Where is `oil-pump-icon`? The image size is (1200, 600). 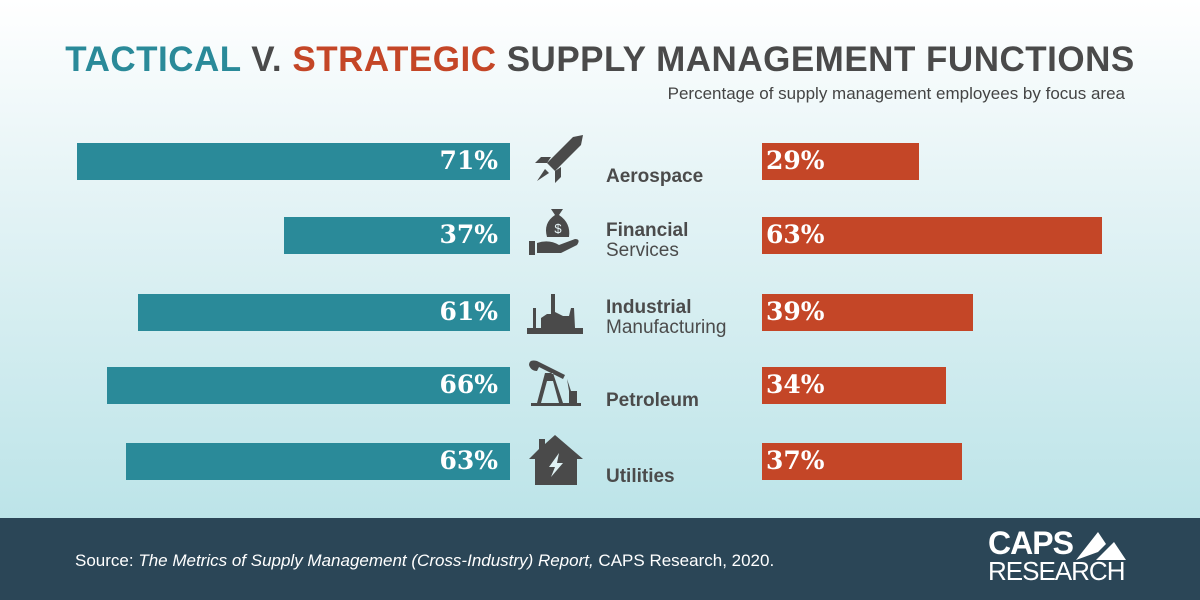
oil-pump-icon is located at coordinates (555, 383).